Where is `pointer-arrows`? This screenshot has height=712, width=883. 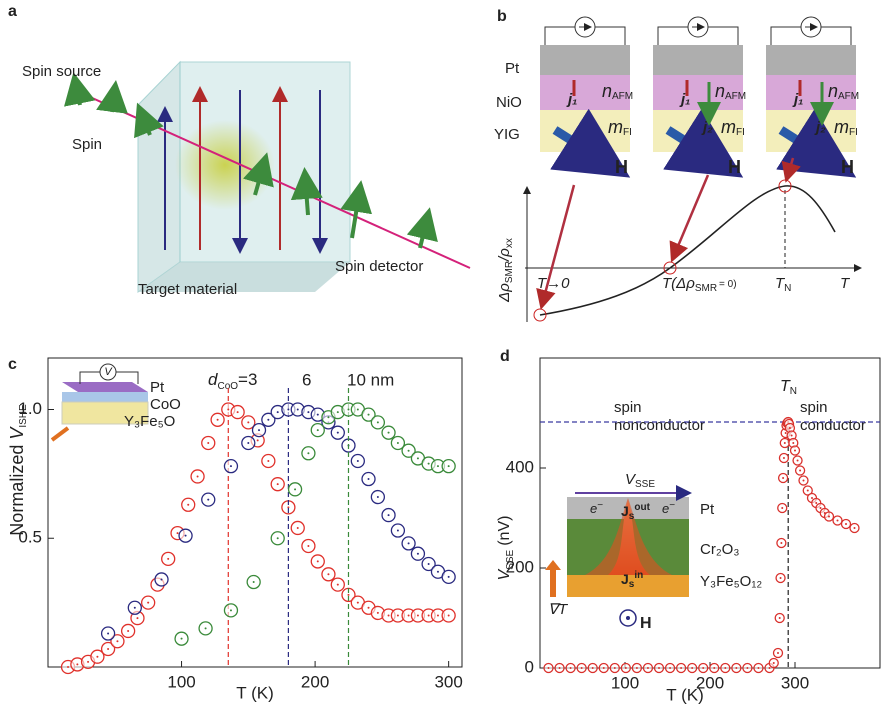 pointer-arrows is located at coordinates (668, 233).